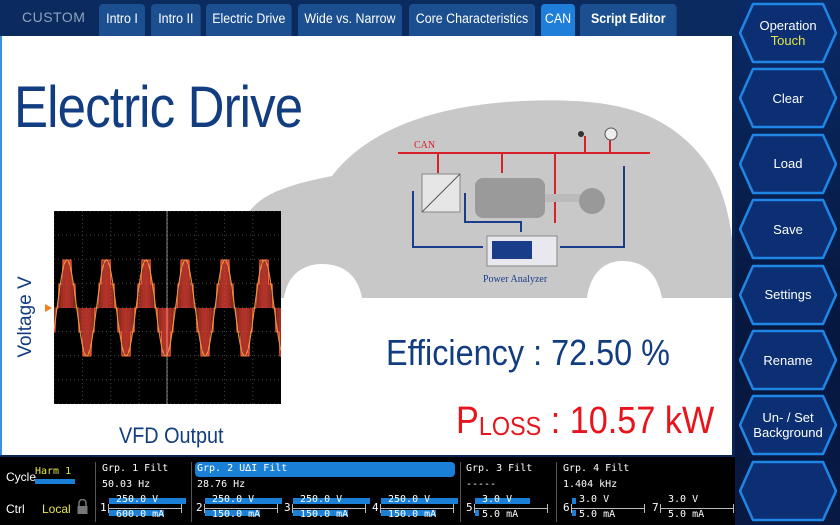  What do you see at coordinates (481, 484) in the screenshot?
I see `group-frequency: -----` at bounding box center [481, 484].